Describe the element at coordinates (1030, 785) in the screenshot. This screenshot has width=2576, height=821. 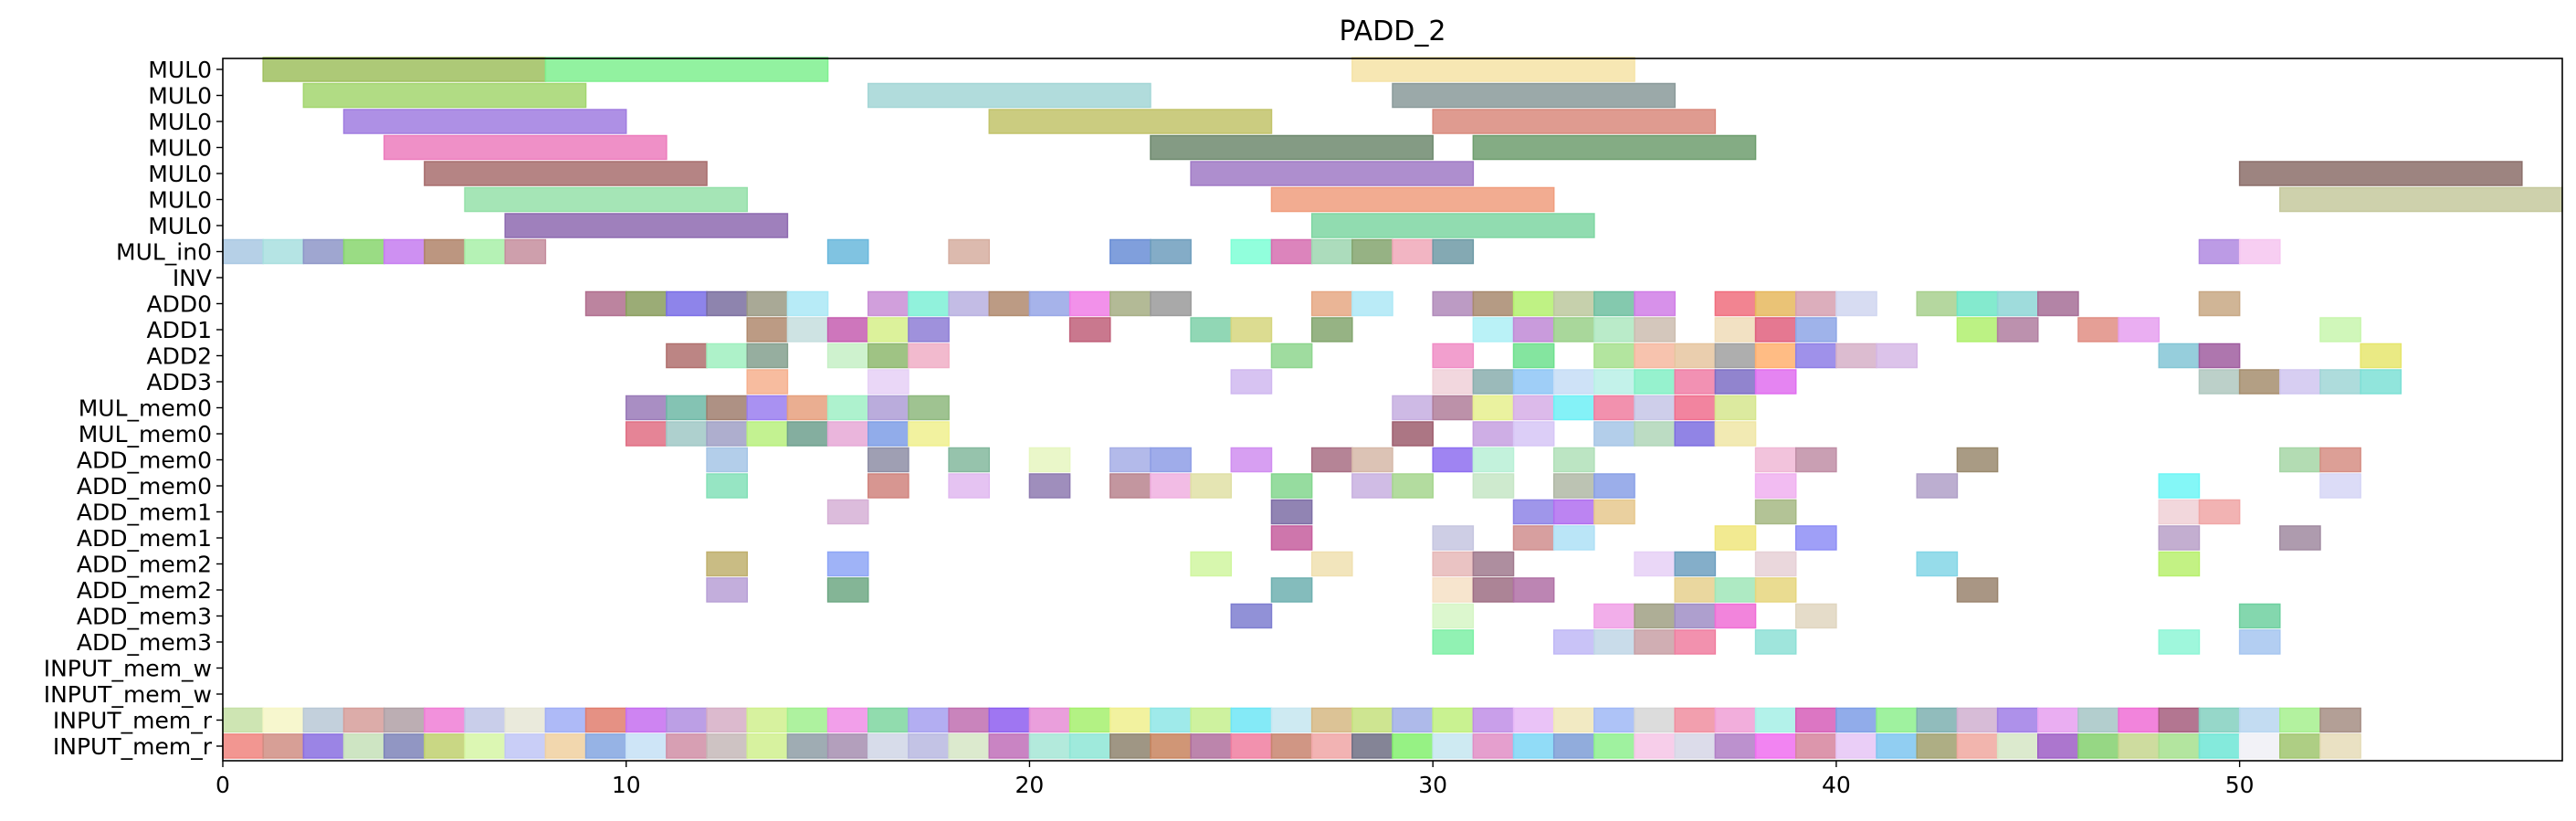
I see `x-tick-label-2: 20` at that location.